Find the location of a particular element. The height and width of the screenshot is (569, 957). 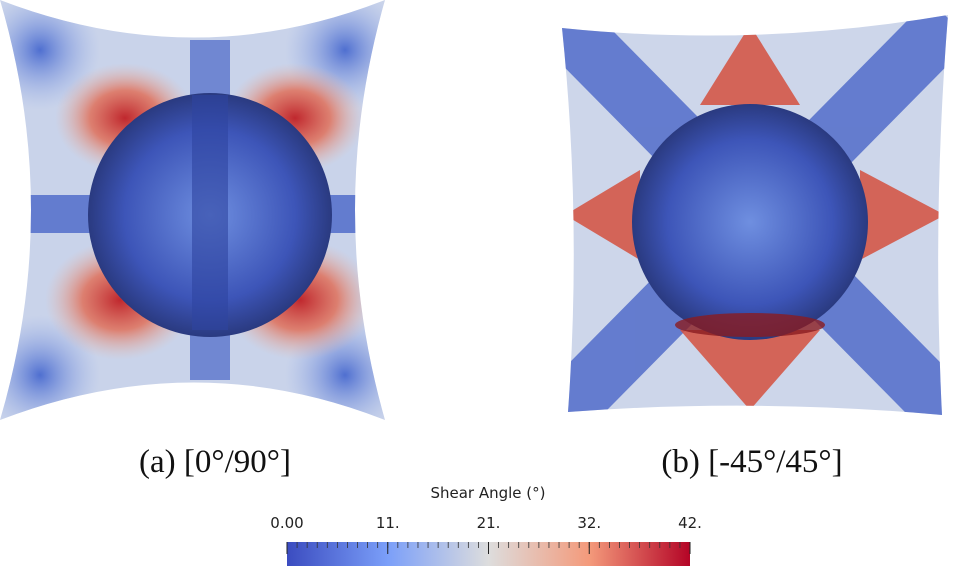

colorbar-tick-label: 0.00 is located at coordinates (286, 523).